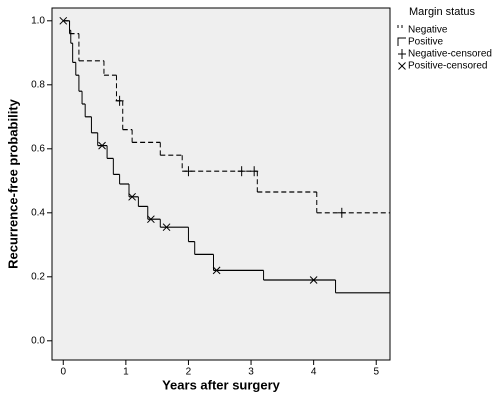 This screenshot has width=500, height=397. What do you see at coordinates (38, 340) in the screenshot?
I see `y-tick-label: 0.0` at bounding box center [38, 340].